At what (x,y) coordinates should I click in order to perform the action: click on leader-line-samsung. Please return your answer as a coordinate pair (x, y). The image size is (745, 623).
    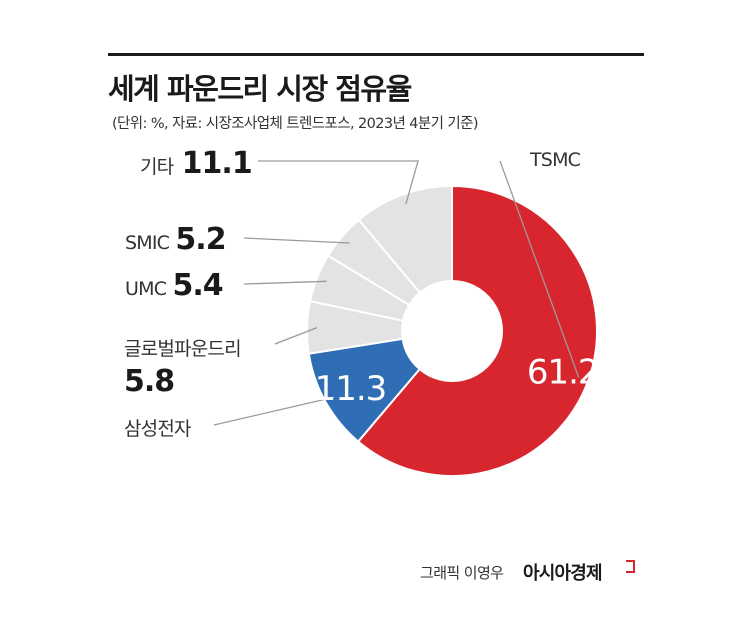
    Looking at the image, I should click on (274, 411).